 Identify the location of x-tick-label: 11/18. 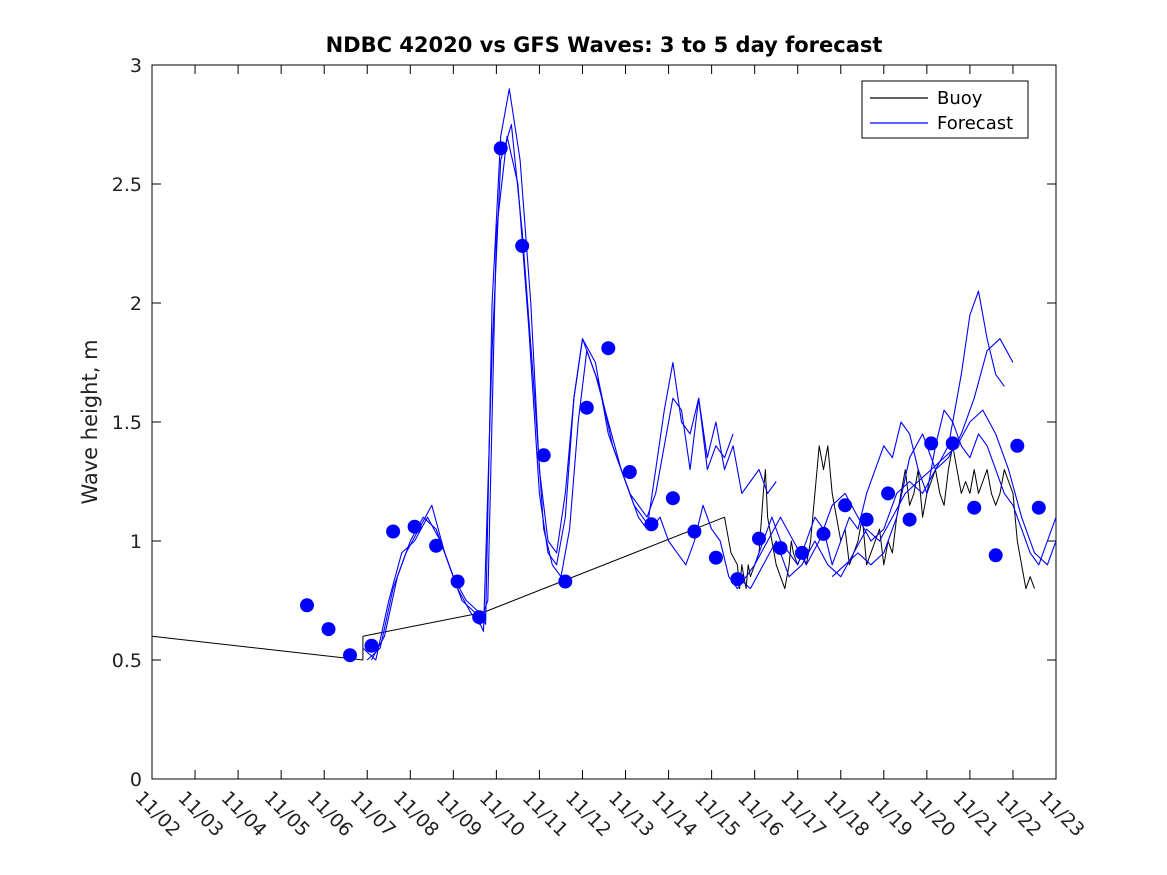
(846, 814).